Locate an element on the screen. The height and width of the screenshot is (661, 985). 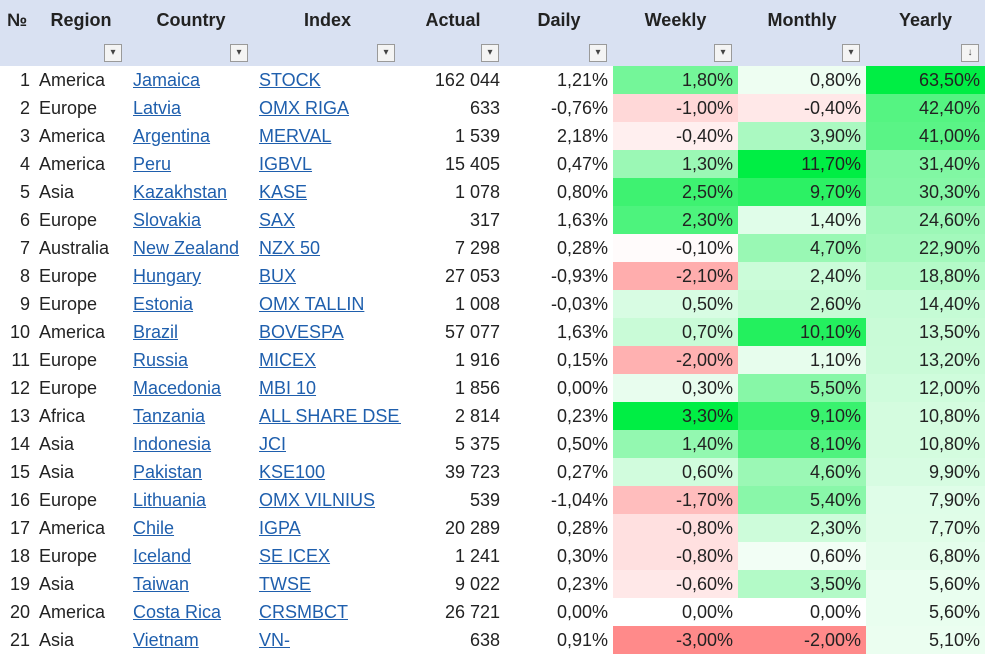
index-link: IGPA is located at coordinates (280, 528).